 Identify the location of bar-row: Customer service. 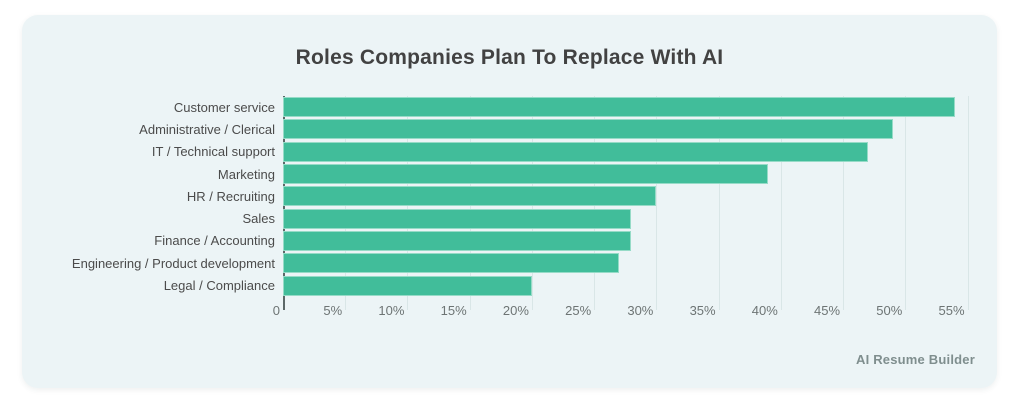
(509, 107).